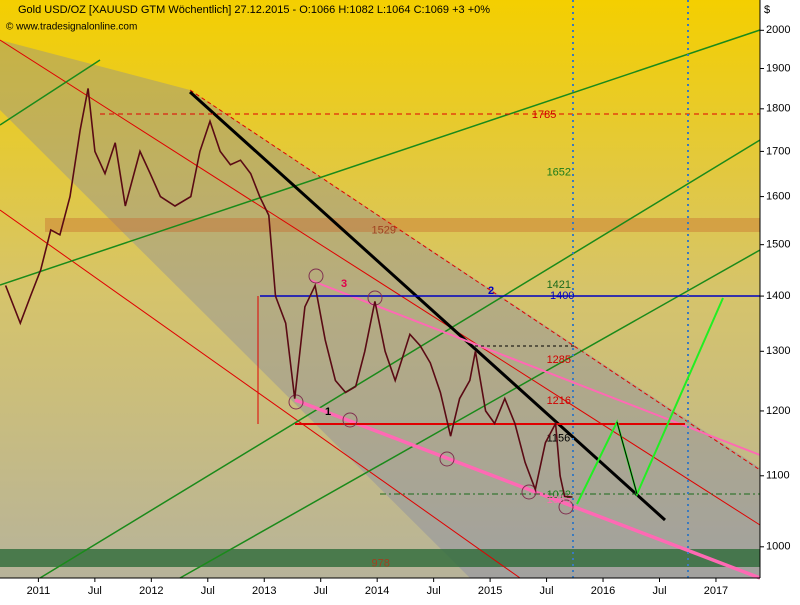 This screenshot has width=800, height=605. I want to click on support-band, so click(380, 558).